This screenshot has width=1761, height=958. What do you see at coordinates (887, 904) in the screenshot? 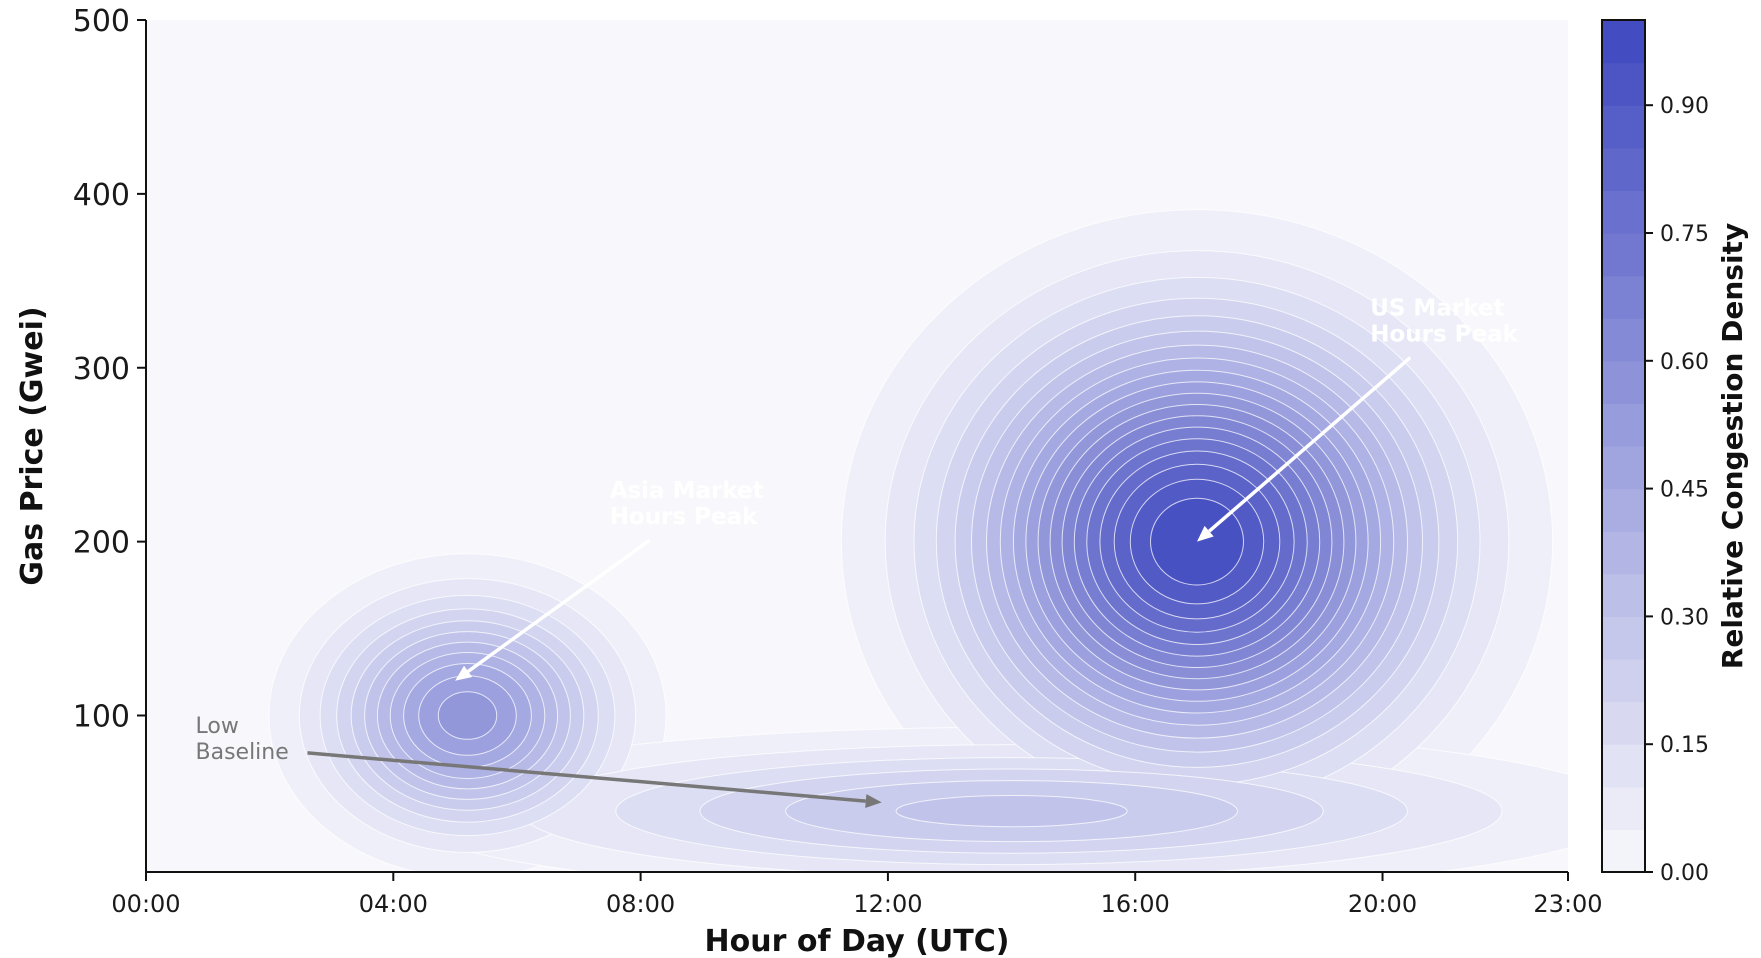
I see `x-tick-label: 12:00` at bounding box center [887, 904].